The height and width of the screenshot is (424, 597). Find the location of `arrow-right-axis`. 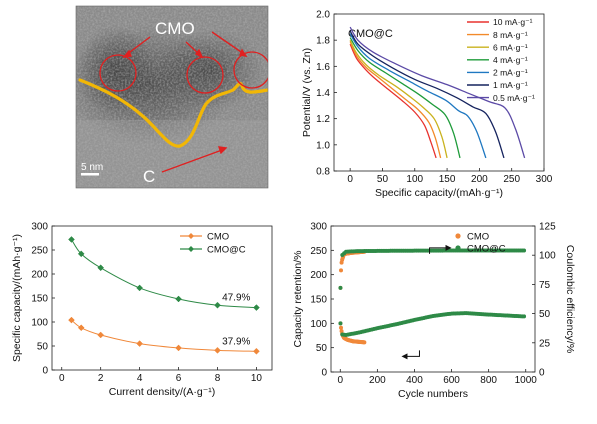

arrow-right-axis is located at coordinates (438, 250).